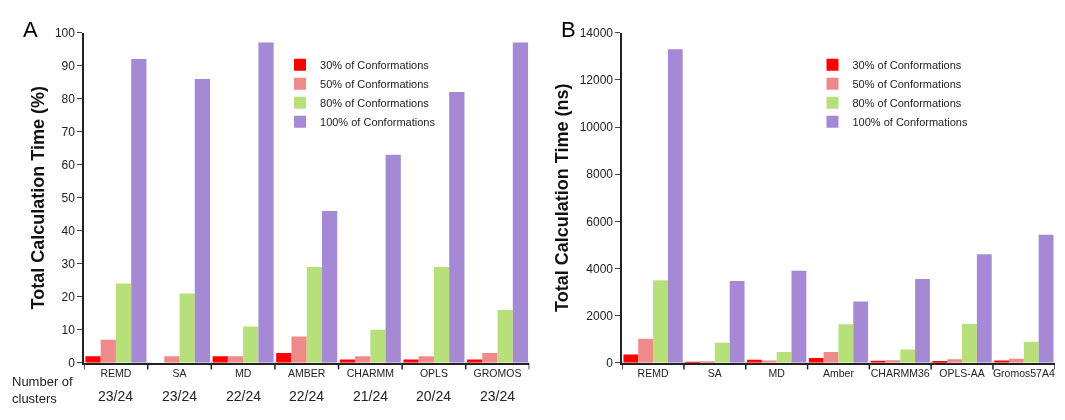 This screenshot has width=1065, height=420. I want to click on y-tick-label: 2000, so click(600, 315).